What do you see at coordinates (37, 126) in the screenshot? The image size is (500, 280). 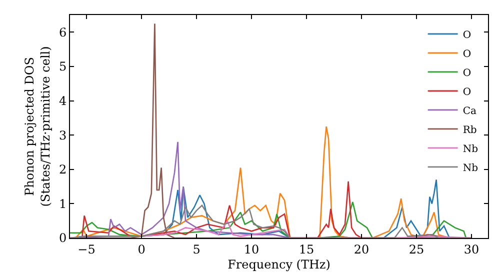 I see `y-axis-title: Phonon projected DOS (States/THz·primitive cell)` at bounding box center [37, 126].